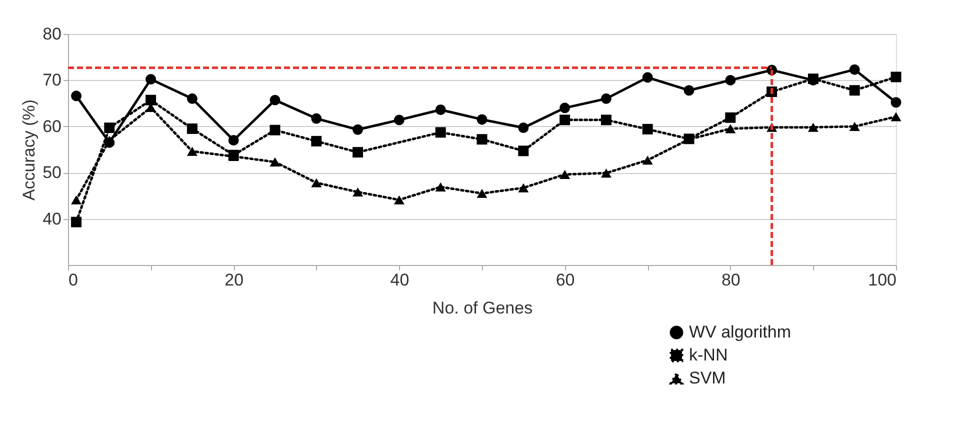 The image size is (977, 447). I want to click on legend-label: k-NN, so click(708, 355).